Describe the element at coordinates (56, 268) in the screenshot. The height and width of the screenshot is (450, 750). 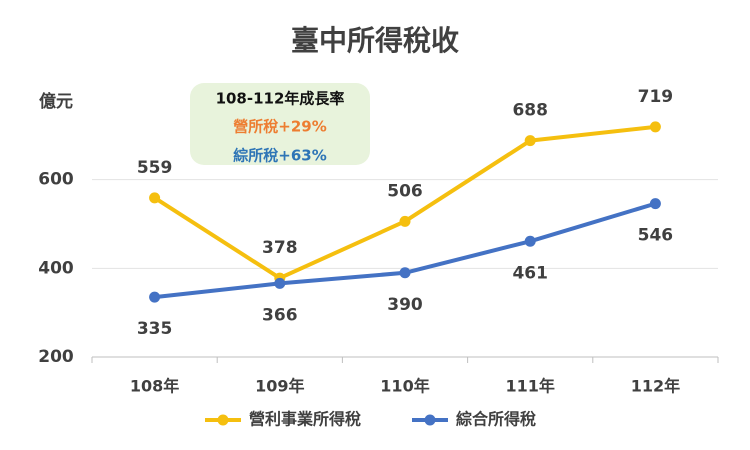
I see `y-tick-label: 400` at that location.